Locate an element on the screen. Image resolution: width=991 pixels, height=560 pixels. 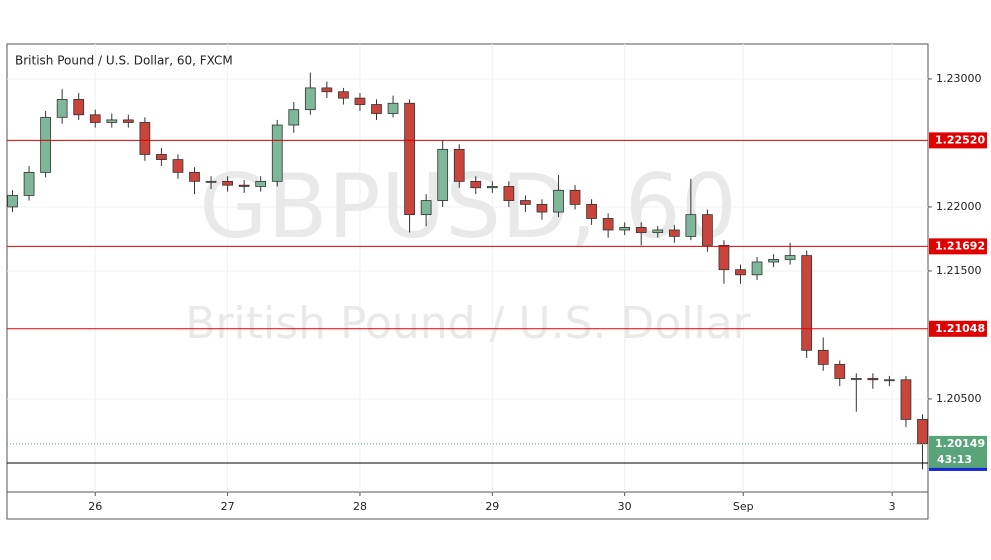
y-tick-label: 1.23000 is located at coordinates (959, 78).